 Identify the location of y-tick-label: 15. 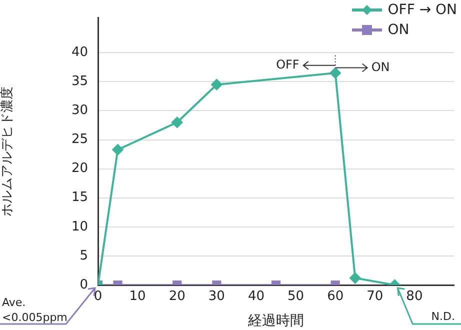
(79, 198).